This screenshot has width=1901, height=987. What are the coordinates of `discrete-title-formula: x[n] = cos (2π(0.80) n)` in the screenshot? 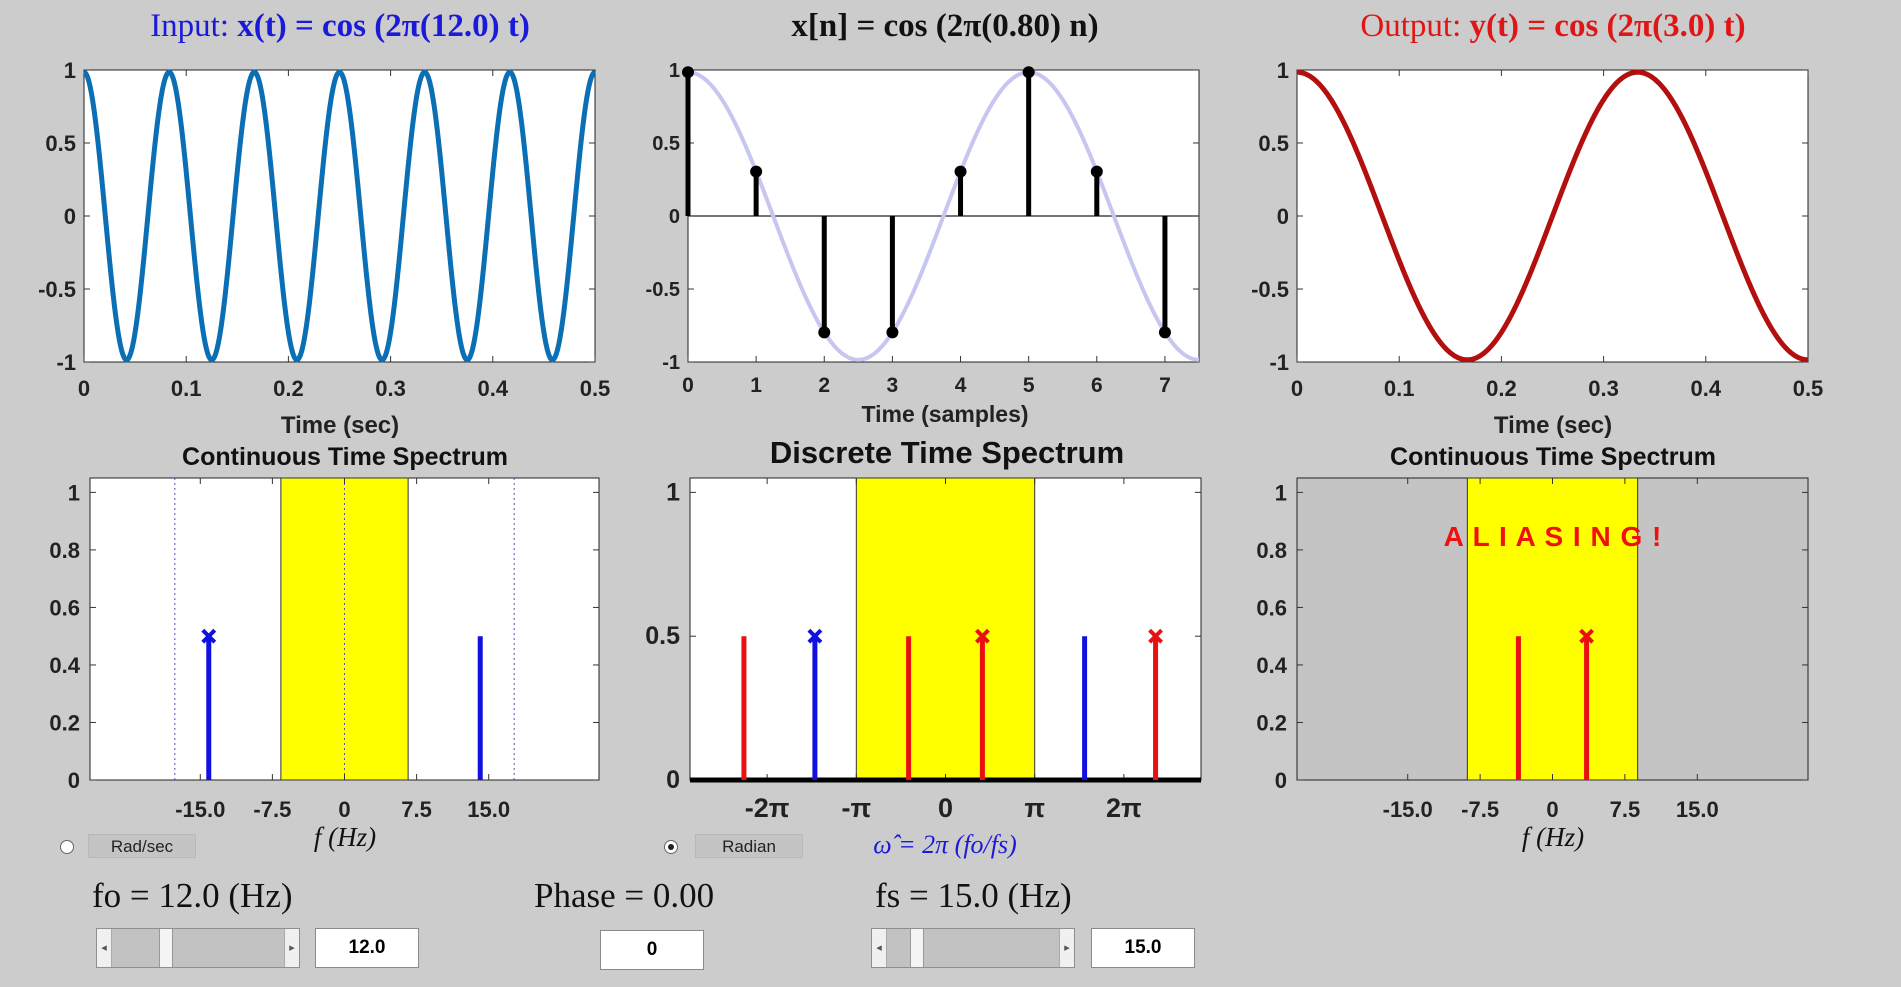 It's located at (945, 26).